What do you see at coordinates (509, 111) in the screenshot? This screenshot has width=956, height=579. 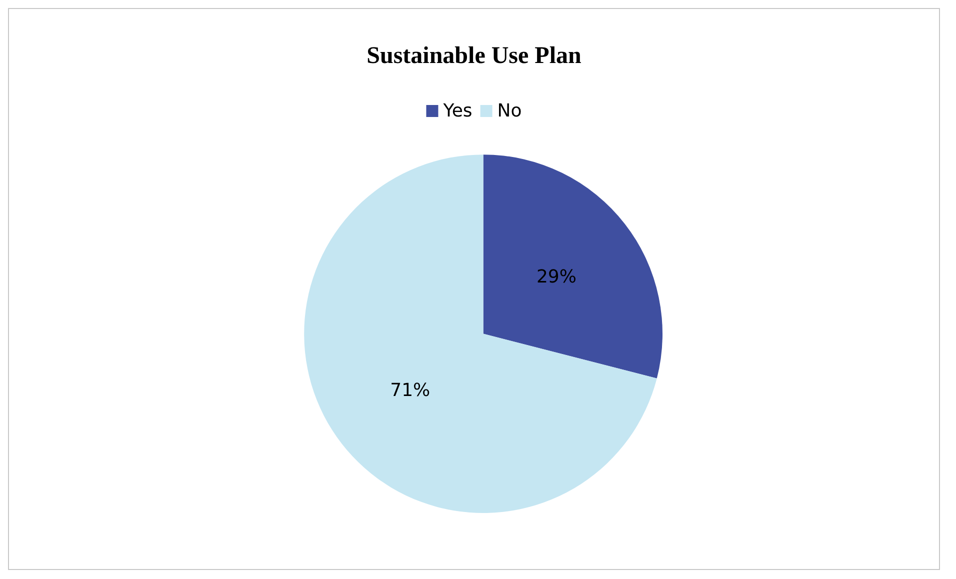 I see `legend-label: No` at bounding box center [509, 111].